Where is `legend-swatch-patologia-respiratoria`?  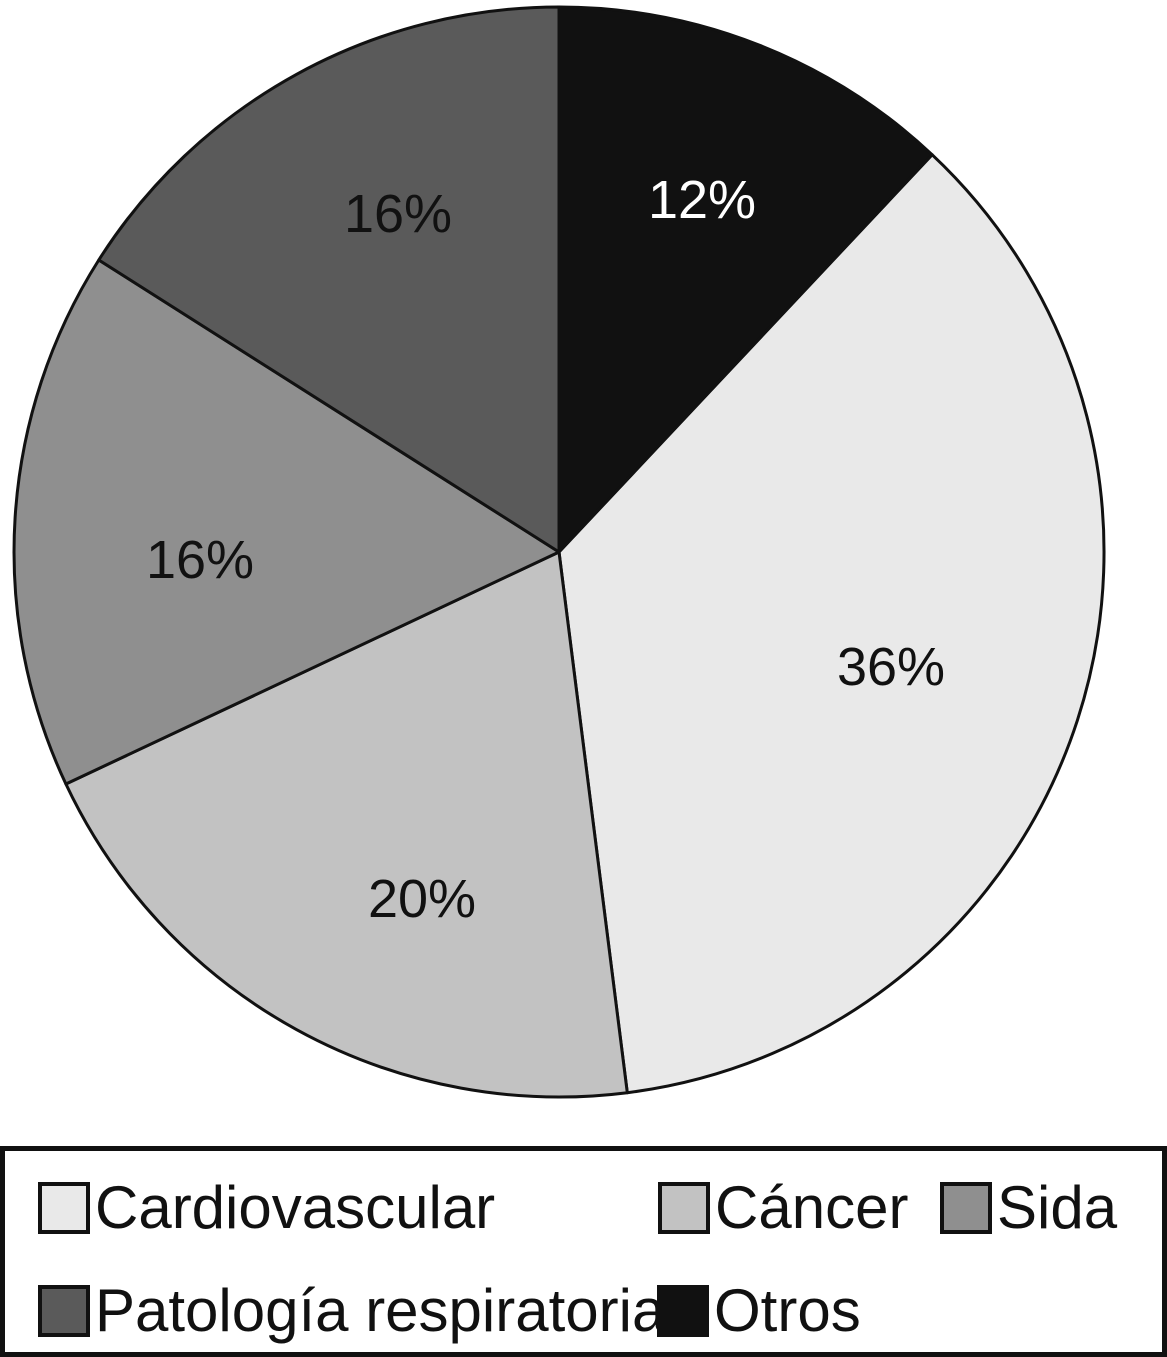
legend-swatch-patologia-respiratoria is located at coordinates (64, 1311).